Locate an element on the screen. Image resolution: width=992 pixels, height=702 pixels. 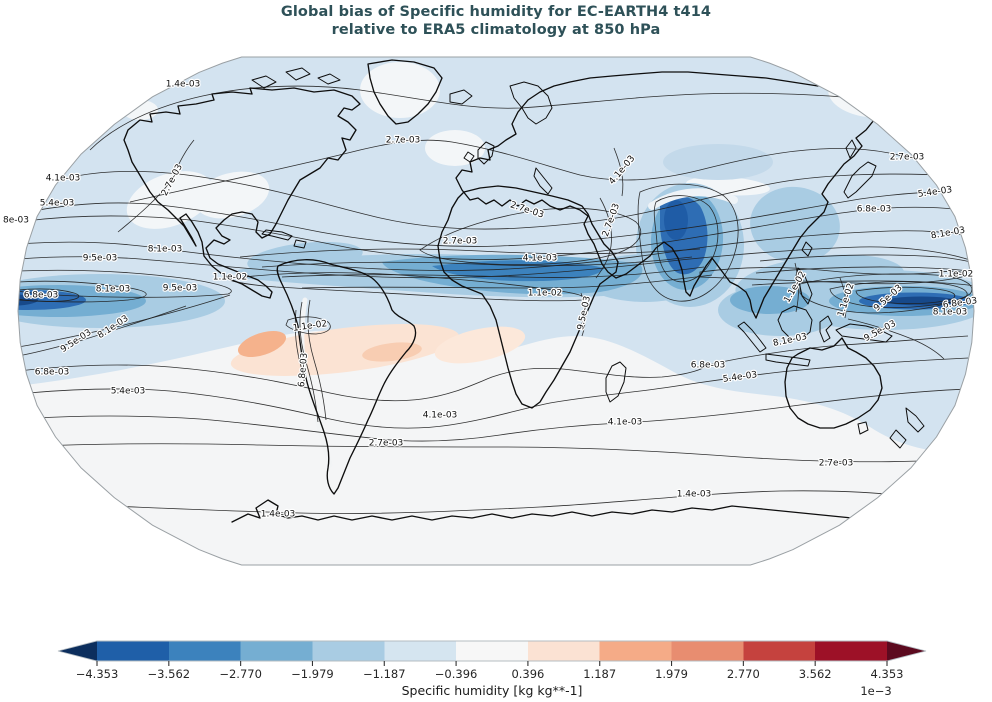
coast-north-america is located at coordinates (242, 193).